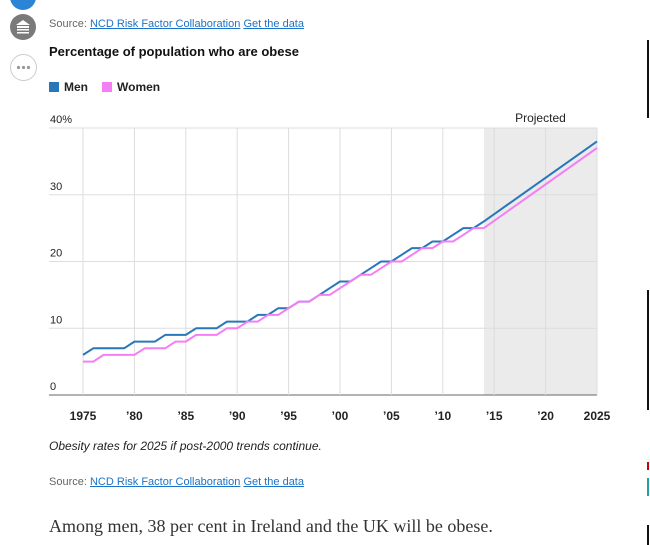  What do you see at coordinates (83, 416) in the screenshot?
I see `x-tick-label: 1975` at bounding box center [83, 416].